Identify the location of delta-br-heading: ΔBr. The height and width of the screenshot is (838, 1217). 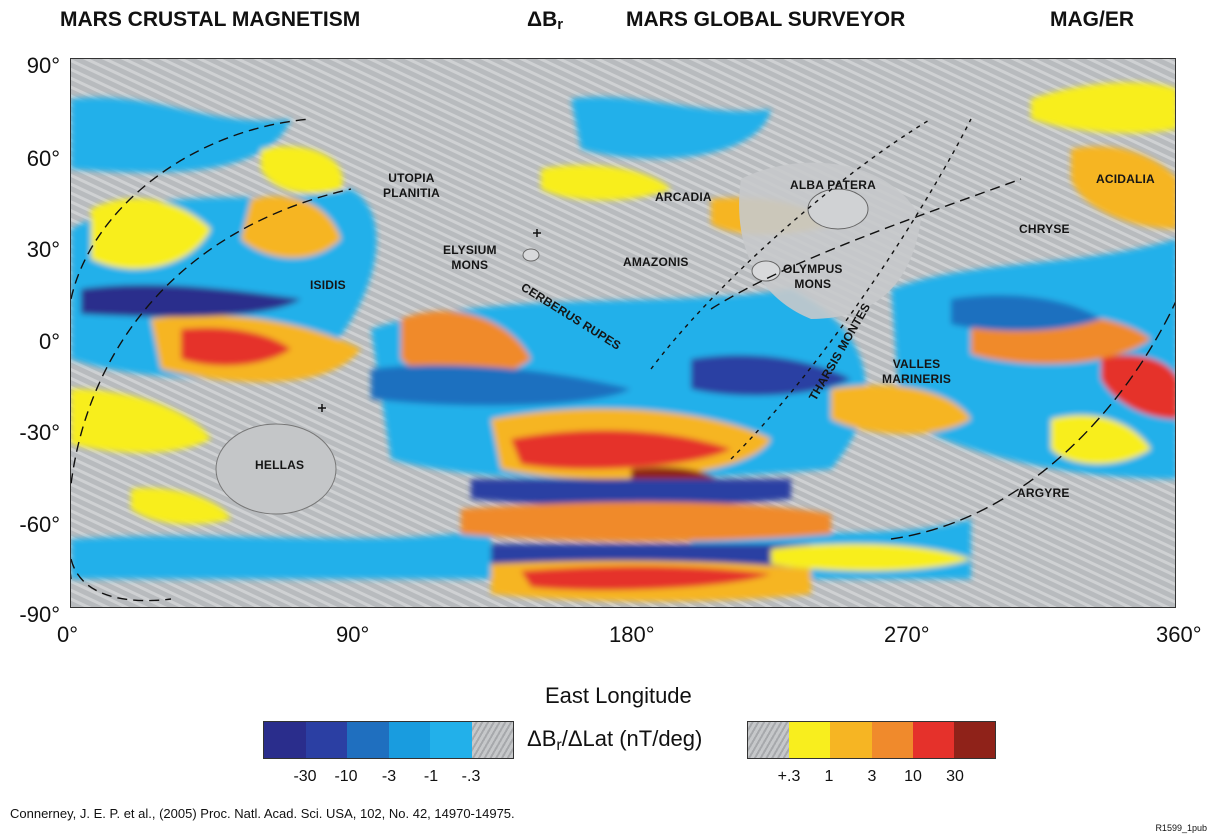
(545, 20).